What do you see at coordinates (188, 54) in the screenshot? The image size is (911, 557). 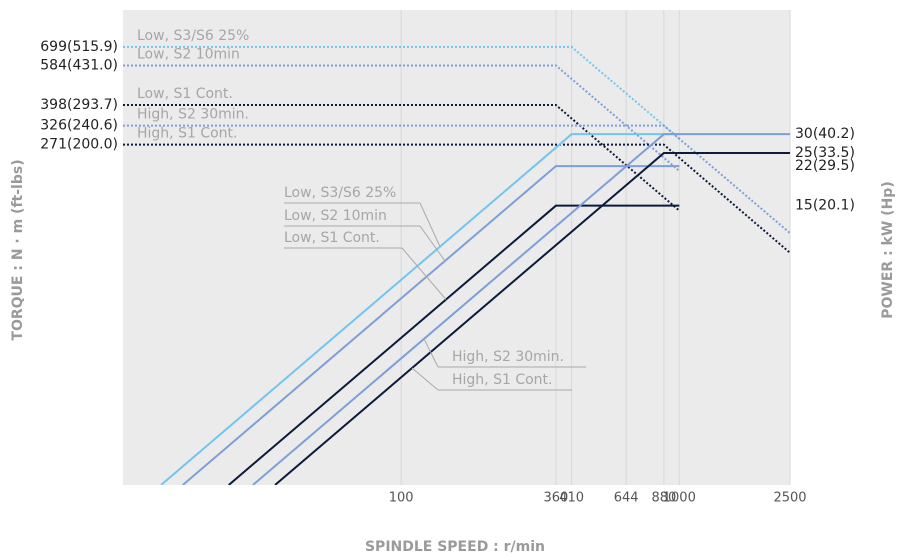 I see `series-label: Low, S2 10min` at bounding box center [188, 54].